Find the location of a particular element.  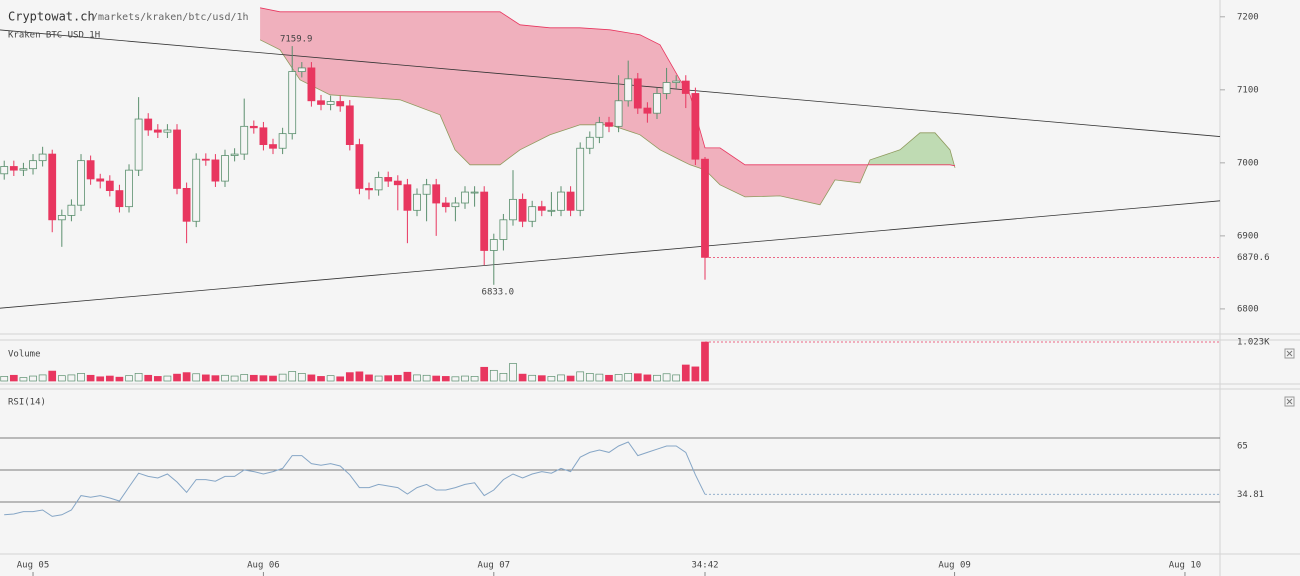

y-tick-label: 7200 is located at coordinates (1248, 17).